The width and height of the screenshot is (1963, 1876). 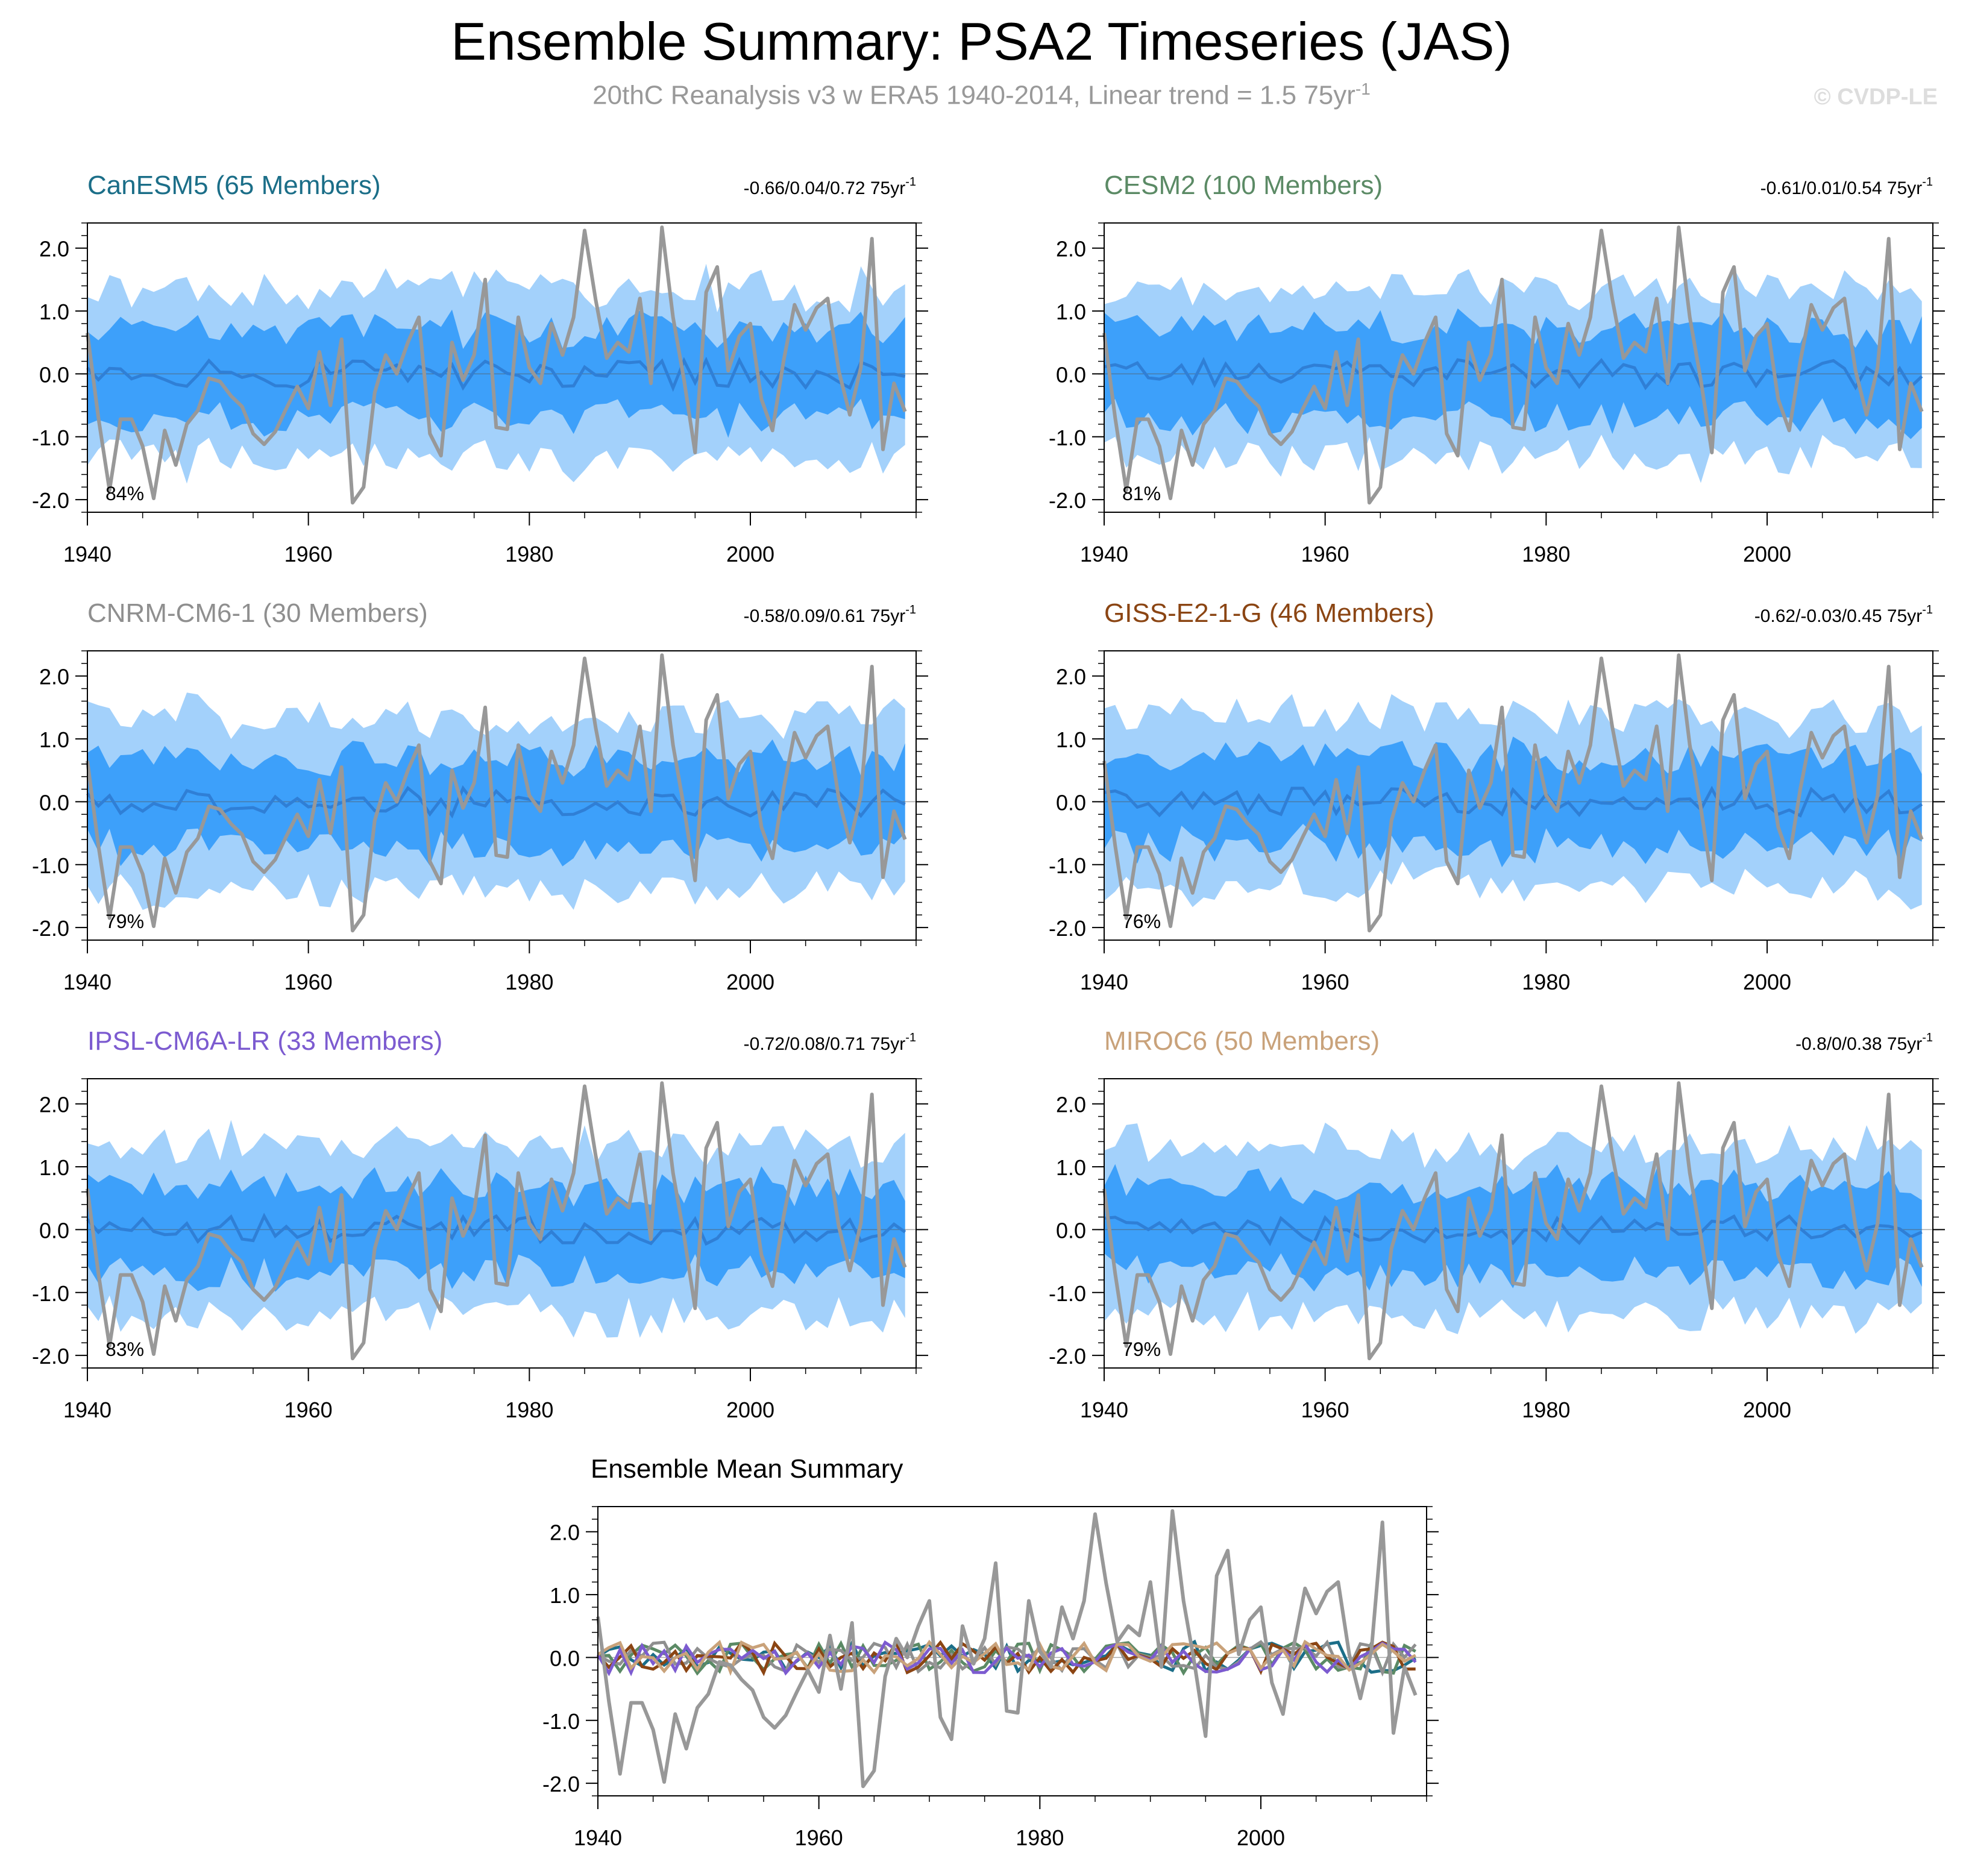 I want to click on panel-percent: 84%, so click(x=124, y=493).